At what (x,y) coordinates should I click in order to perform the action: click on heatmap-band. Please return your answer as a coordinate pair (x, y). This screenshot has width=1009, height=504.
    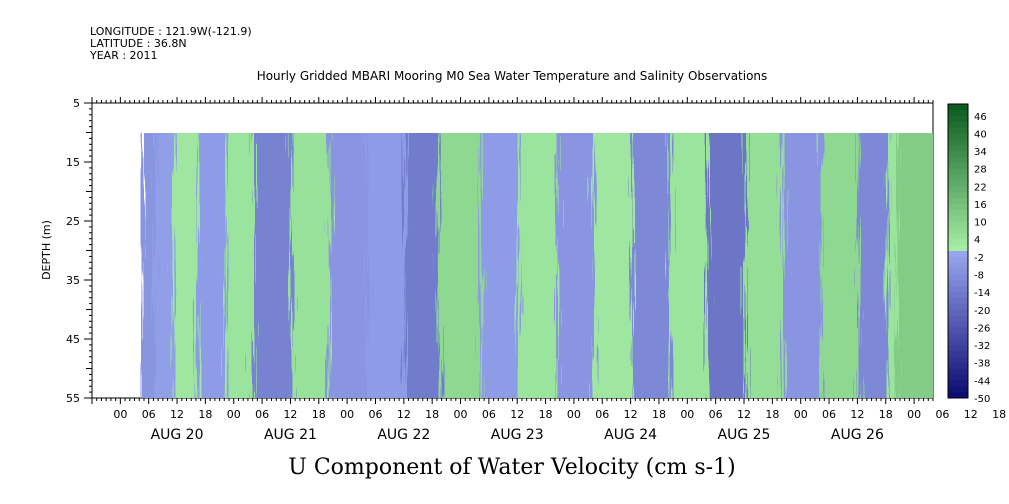
    Looking at the image, I should click on (914, 265).